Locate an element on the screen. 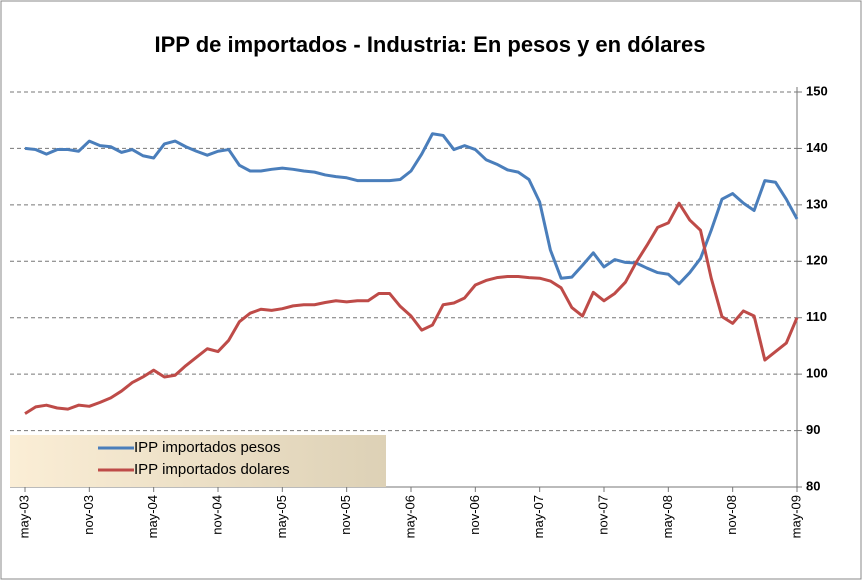  x-tick-label: nov-06 is located at coordinates (474, 515).